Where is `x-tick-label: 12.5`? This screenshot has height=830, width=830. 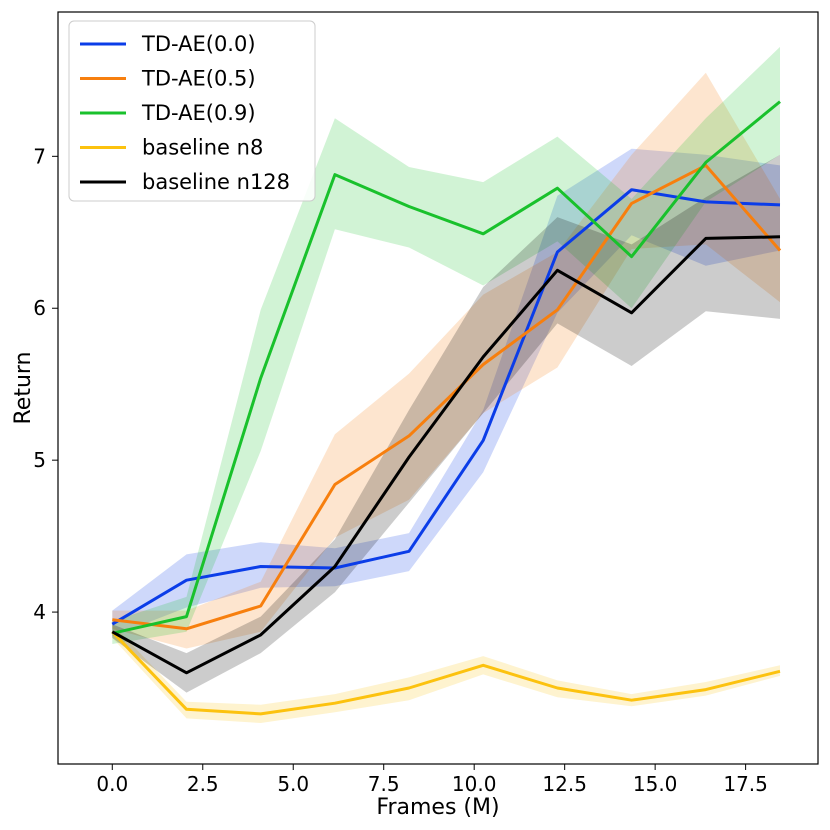 x-tick-label: 12.5 is located at coordinates (564, 784).